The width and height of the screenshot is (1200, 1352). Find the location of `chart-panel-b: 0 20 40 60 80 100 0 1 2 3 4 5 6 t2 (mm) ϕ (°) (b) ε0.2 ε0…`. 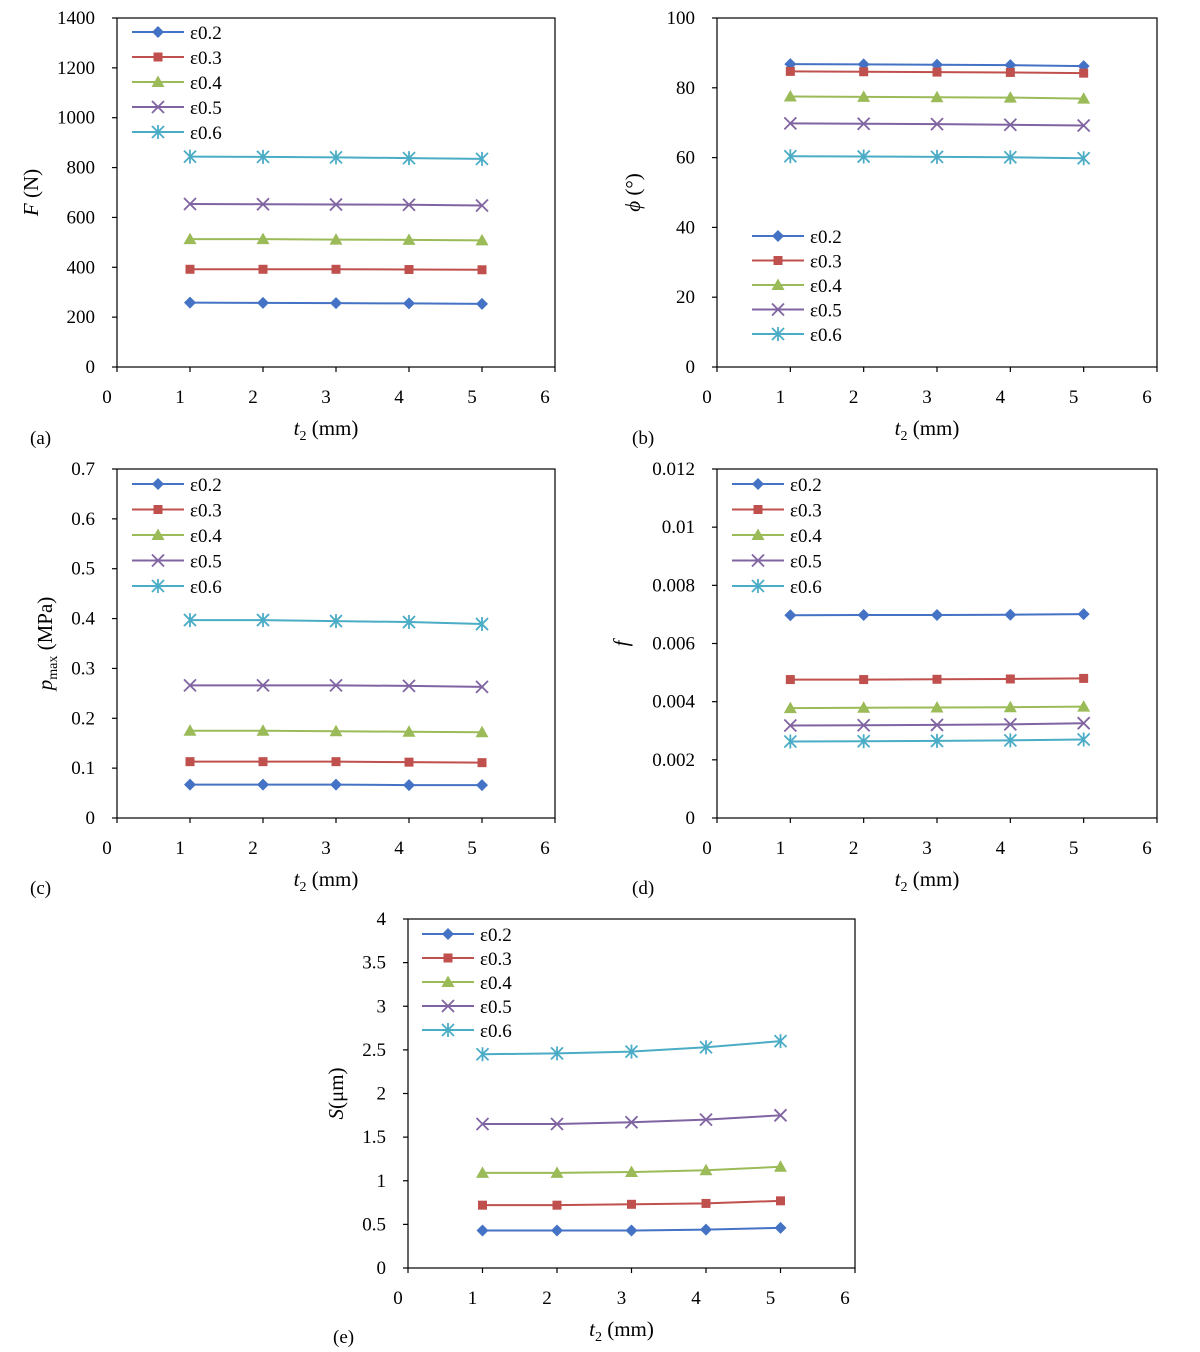

chart-panel-b: 0 20 40 60 80 100 0 1 2 3 4 5 6 t2 (mm) ϕ (°) (b) ε0.2 ε0… is located at coordinates (889, 228).